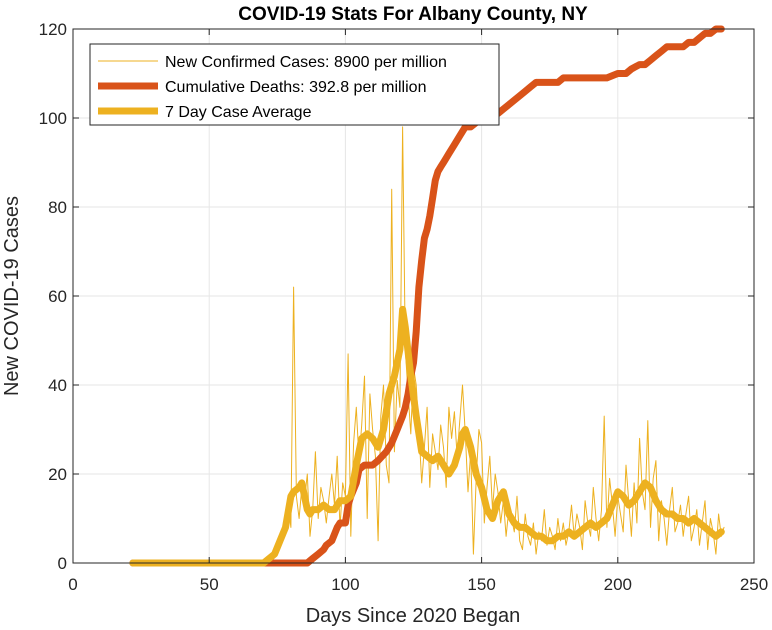  Describe the element at coordinates (413, 14) in the screenshot. I see `chart-title: COVID-19 Stats For Albany County, NY` at that location.